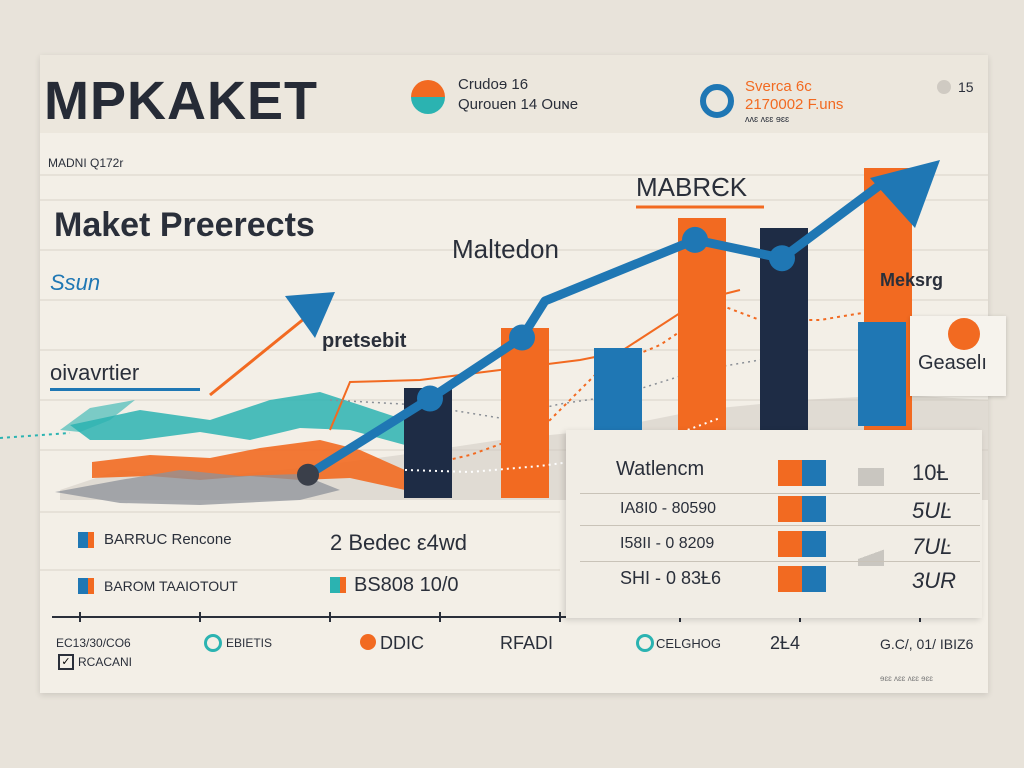 The height and width of the screenshot is (768, 1024). I want to click on white-dotted-line, so click(562, 445).